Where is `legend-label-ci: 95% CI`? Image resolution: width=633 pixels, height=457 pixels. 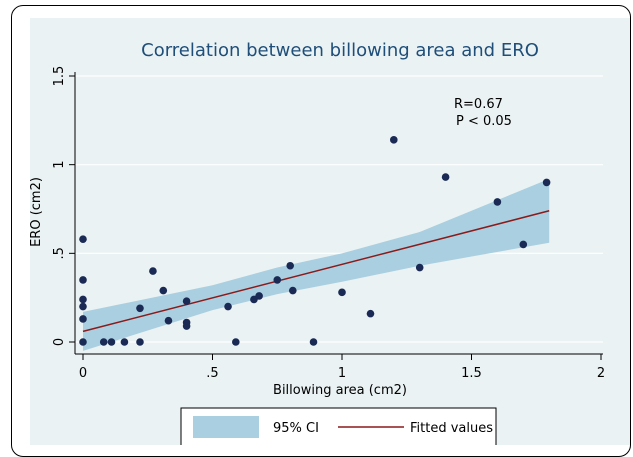 legend-label-ci: 95% CI is located at coordinates (296, 428).